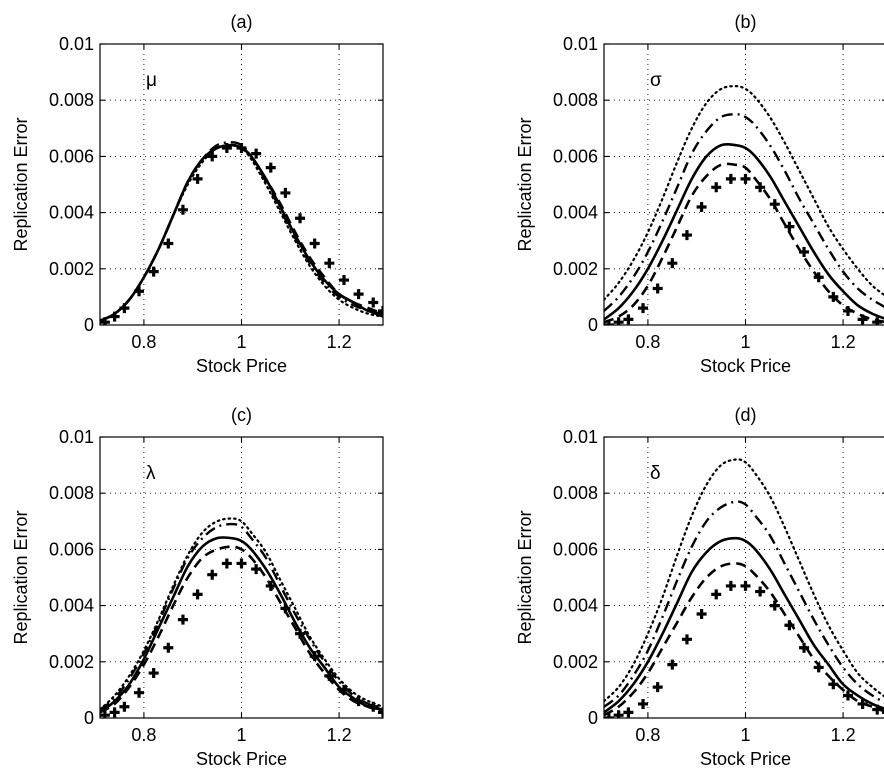 This screenshot has height=773, width=884. I want to click on series-line-dotted, so click(744, 193).